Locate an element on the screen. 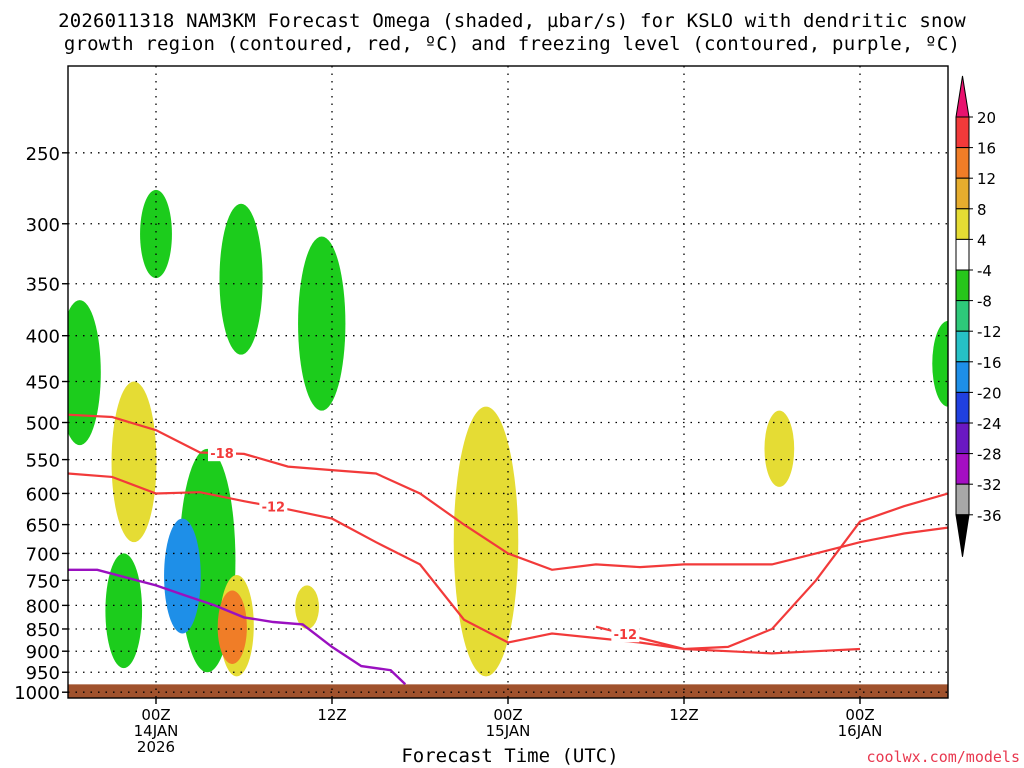 Image resolution: width=1024 pixels, height=768 pixels. colorbar-label-10: -24 is located at coordinates (989, 424).